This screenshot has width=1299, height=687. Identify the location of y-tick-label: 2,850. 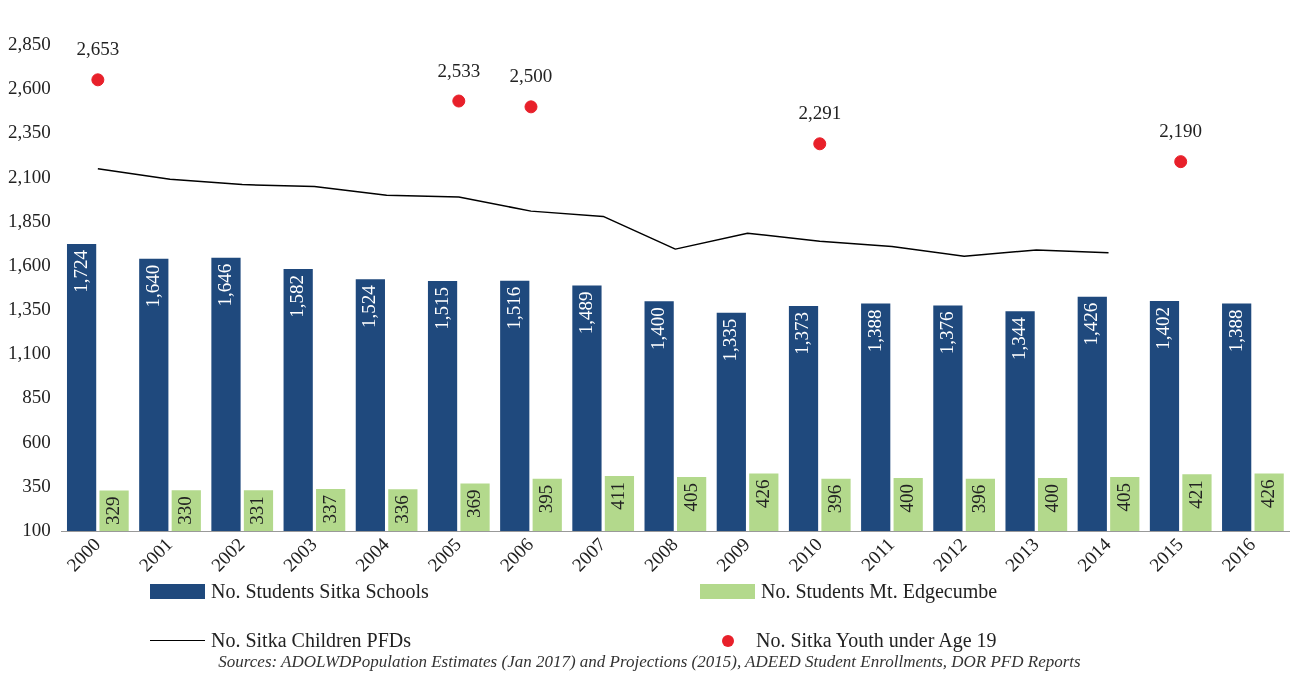
(29, 43).